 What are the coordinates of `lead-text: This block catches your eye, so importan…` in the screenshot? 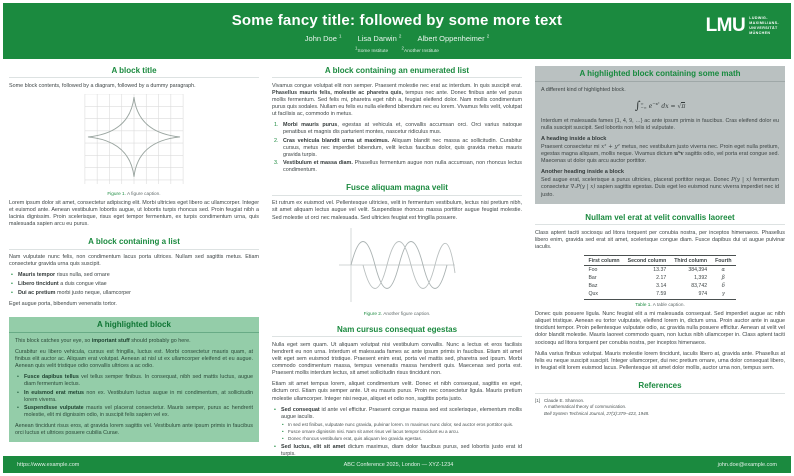 It's located at (103, 340).